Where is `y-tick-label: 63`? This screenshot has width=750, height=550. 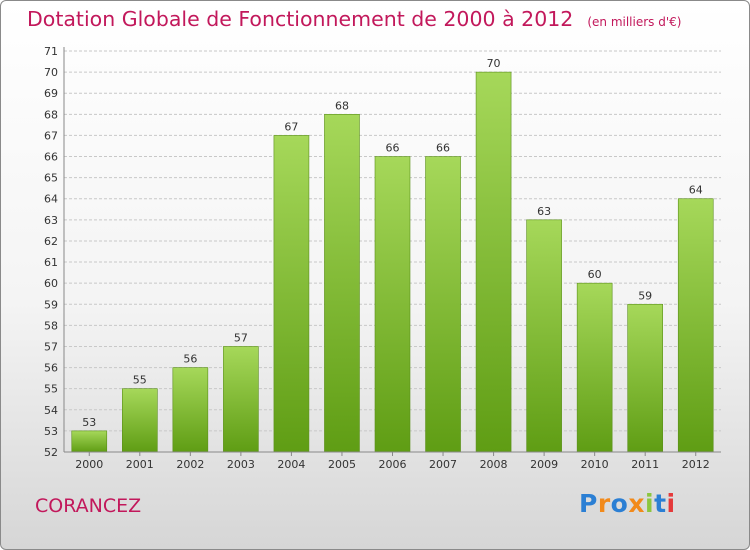 y-tick-label: 63 is located at coordinates (51, 220).